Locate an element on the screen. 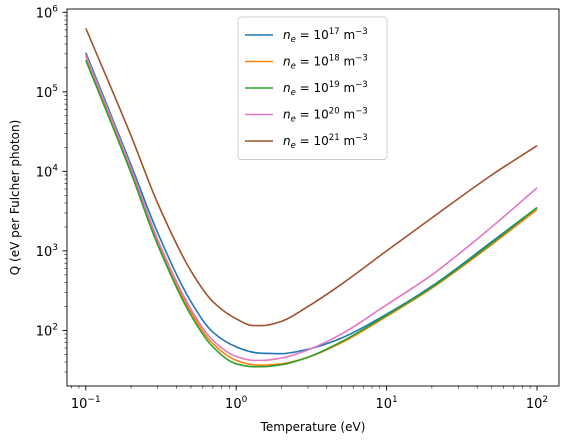  legend-entry: ne = 1020 m−3 is located at coordinates (306, 116).